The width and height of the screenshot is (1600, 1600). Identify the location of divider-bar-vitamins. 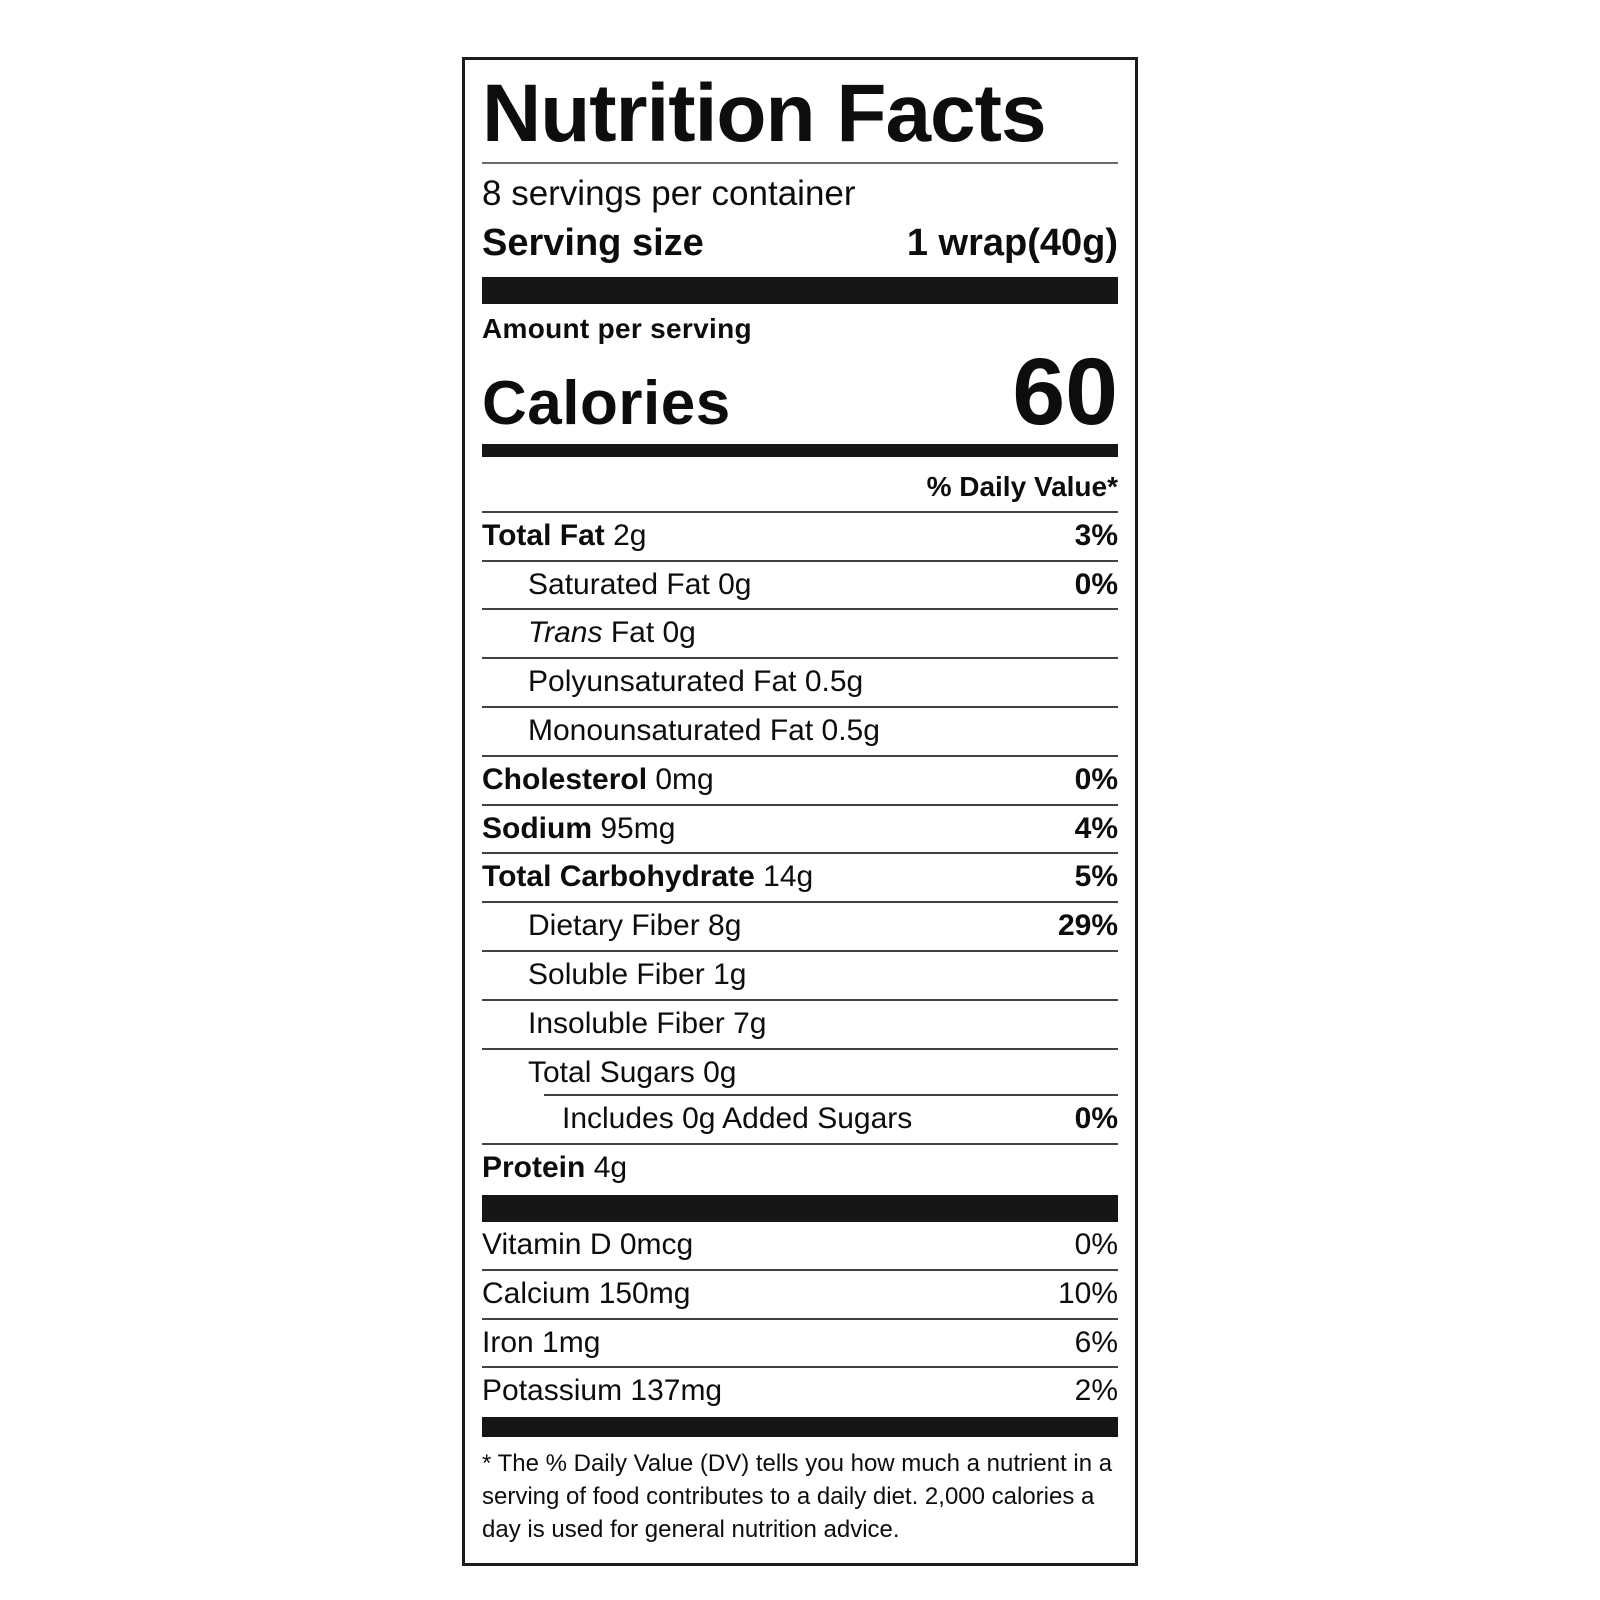
(800, 1209).